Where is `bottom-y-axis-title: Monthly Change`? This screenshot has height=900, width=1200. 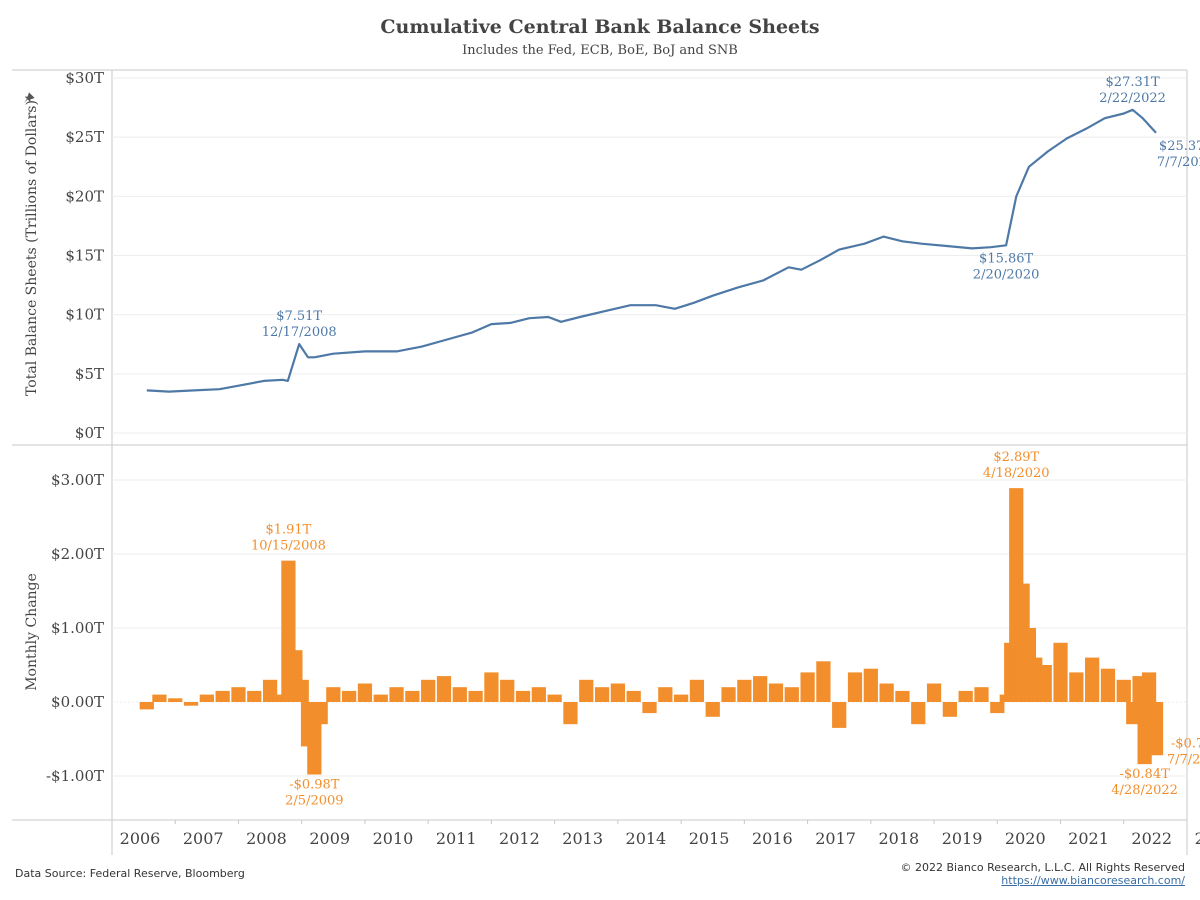
bottom-y-axis-title: Monthly Change is located at coordinates (32, 632).